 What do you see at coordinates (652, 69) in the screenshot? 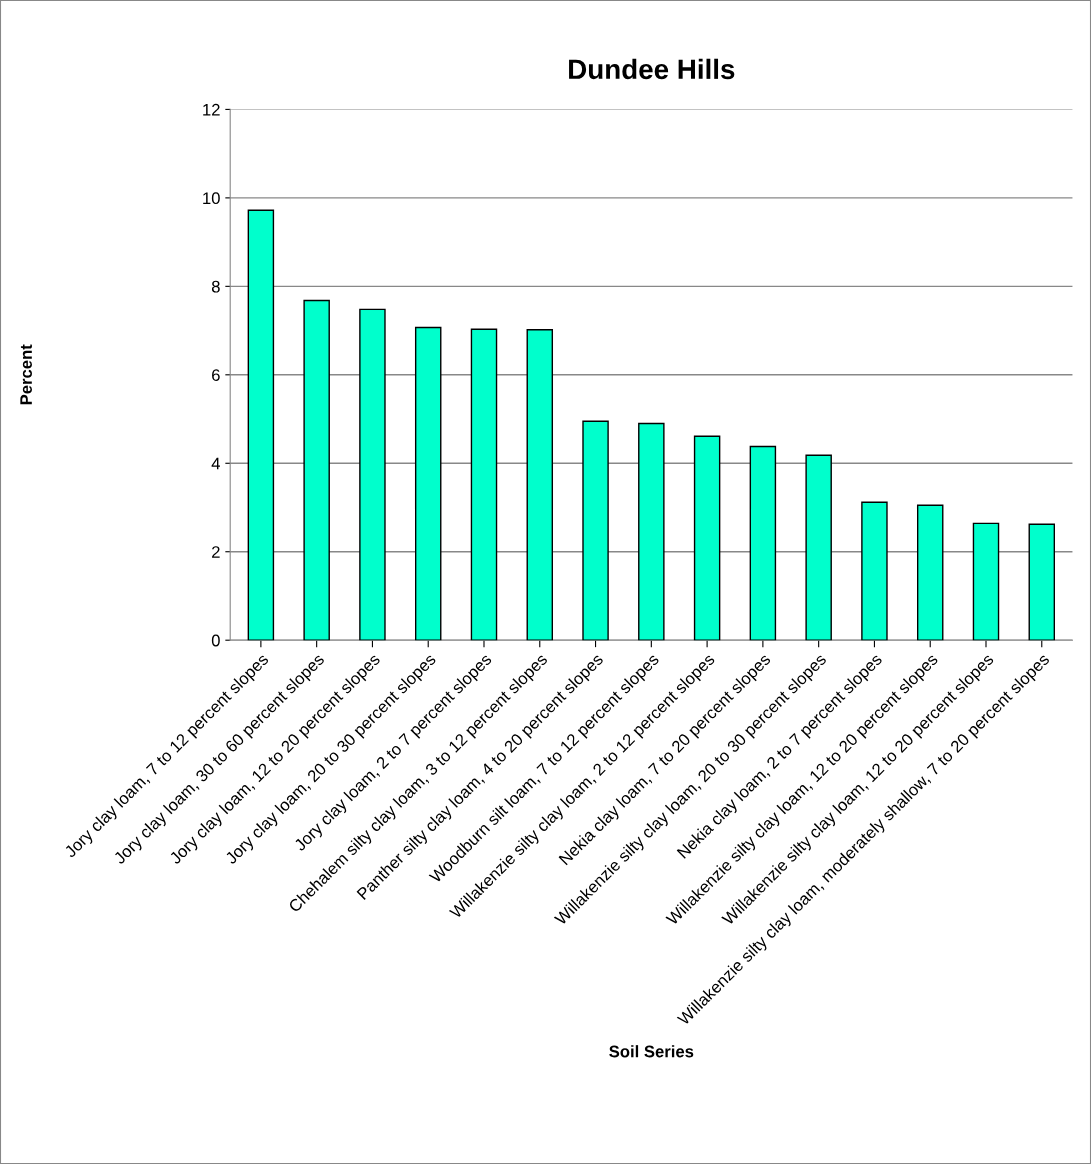
I see `chart-title: Dundee Hills` at bounding box center [652, 69].